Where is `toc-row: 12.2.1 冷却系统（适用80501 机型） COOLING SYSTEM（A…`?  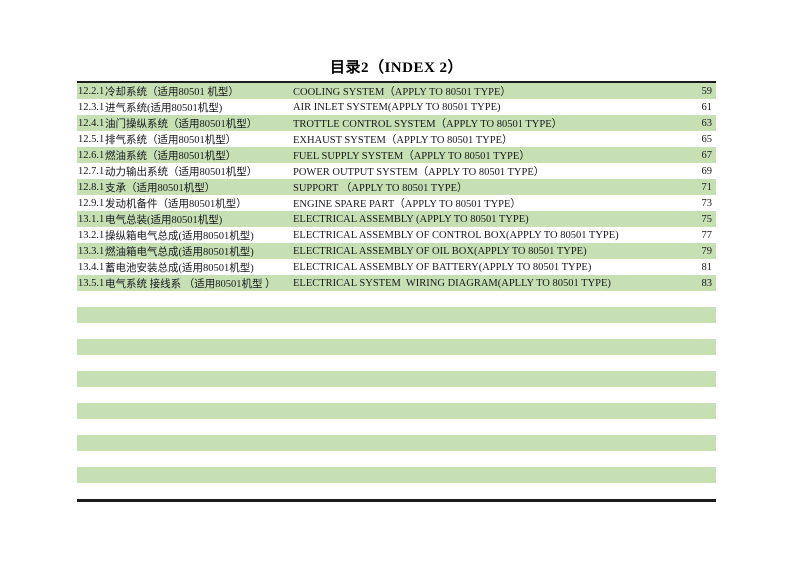
toc-row: 12.2.1 冷却系统（适用80501 机型） COOLING SYSTEM（A… is located at coordinates (396, 91).